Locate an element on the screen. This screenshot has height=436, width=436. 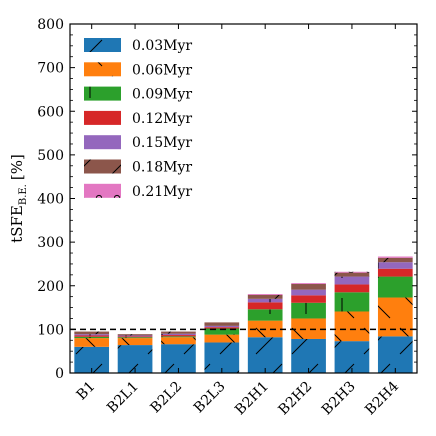
y-axis-label-subscript: B.E. is located at coordinates (23, 194).